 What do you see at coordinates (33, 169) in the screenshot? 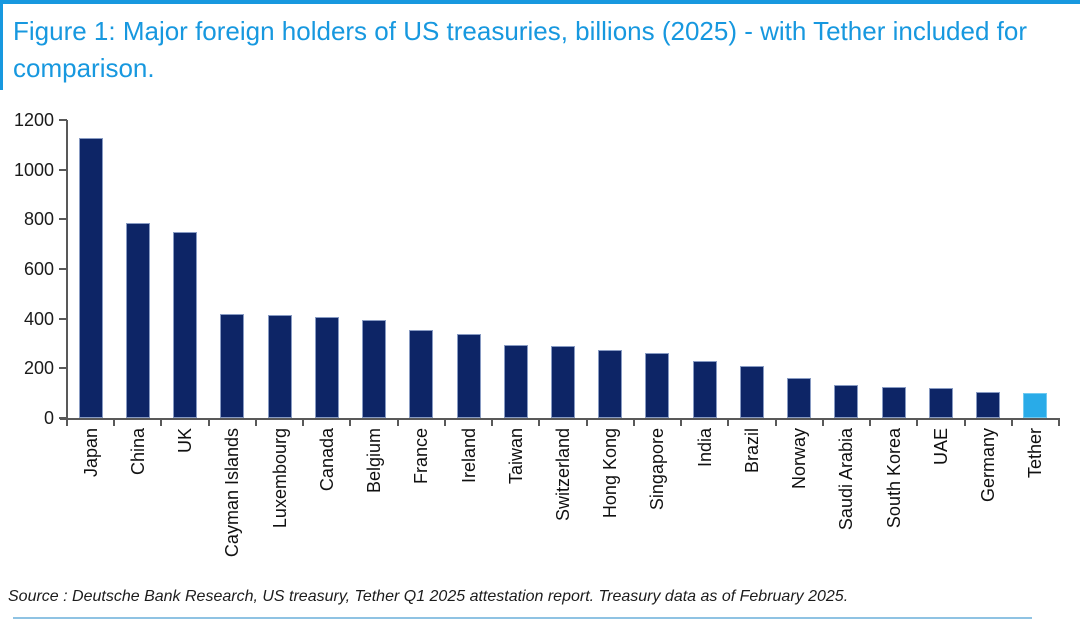
I see `y-tick-label: 1000` at bounding box center [33, 169].